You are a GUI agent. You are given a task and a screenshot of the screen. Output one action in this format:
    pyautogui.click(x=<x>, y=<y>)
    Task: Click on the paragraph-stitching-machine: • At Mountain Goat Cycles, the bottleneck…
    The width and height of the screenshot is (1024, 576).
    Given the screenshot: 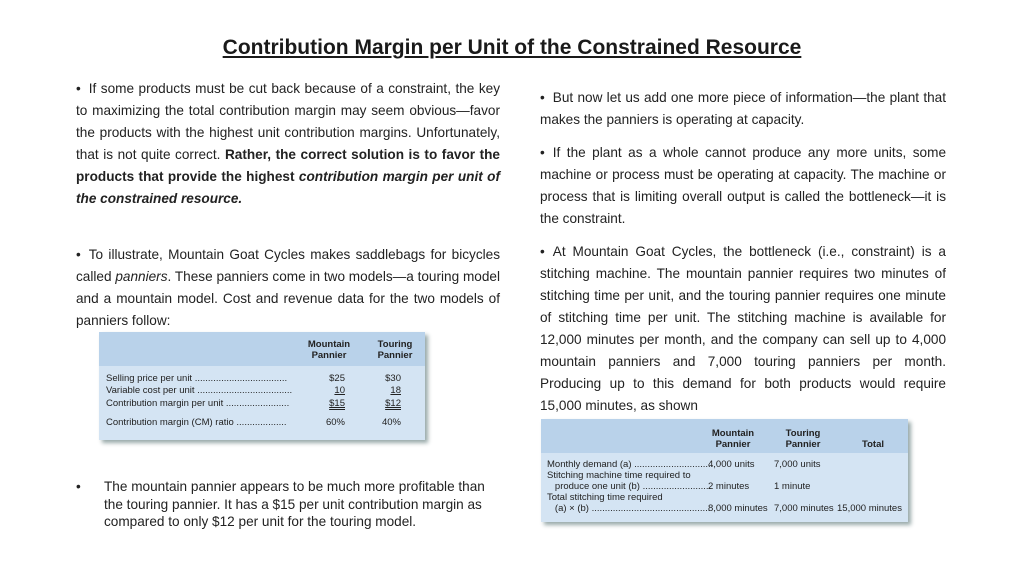 What is the action you would take?
    pyautogui.click(x=743, y=328)
    